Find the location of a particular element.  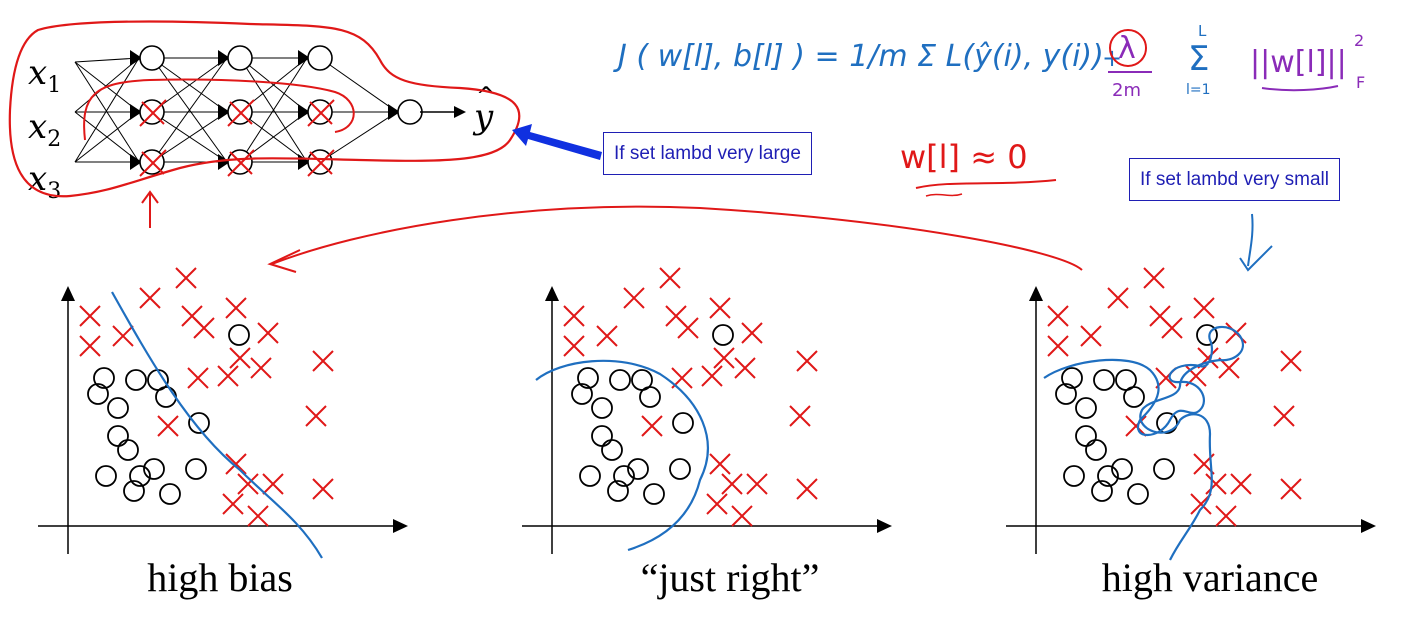

norm-sup: 2 is located at coordinates (1359, 40).